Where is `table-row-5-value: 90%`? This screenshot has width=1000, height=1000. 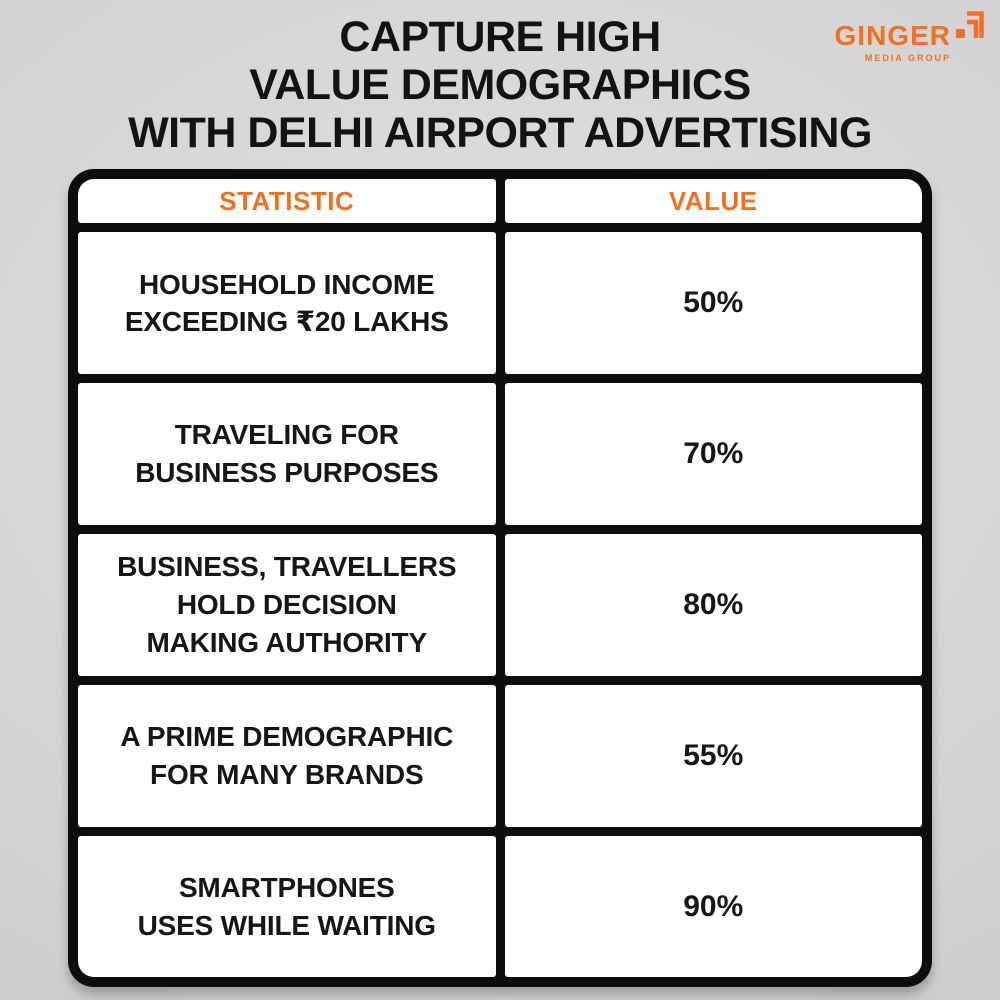
table-row-5-value: 90% is located at coordinates (713, 906).